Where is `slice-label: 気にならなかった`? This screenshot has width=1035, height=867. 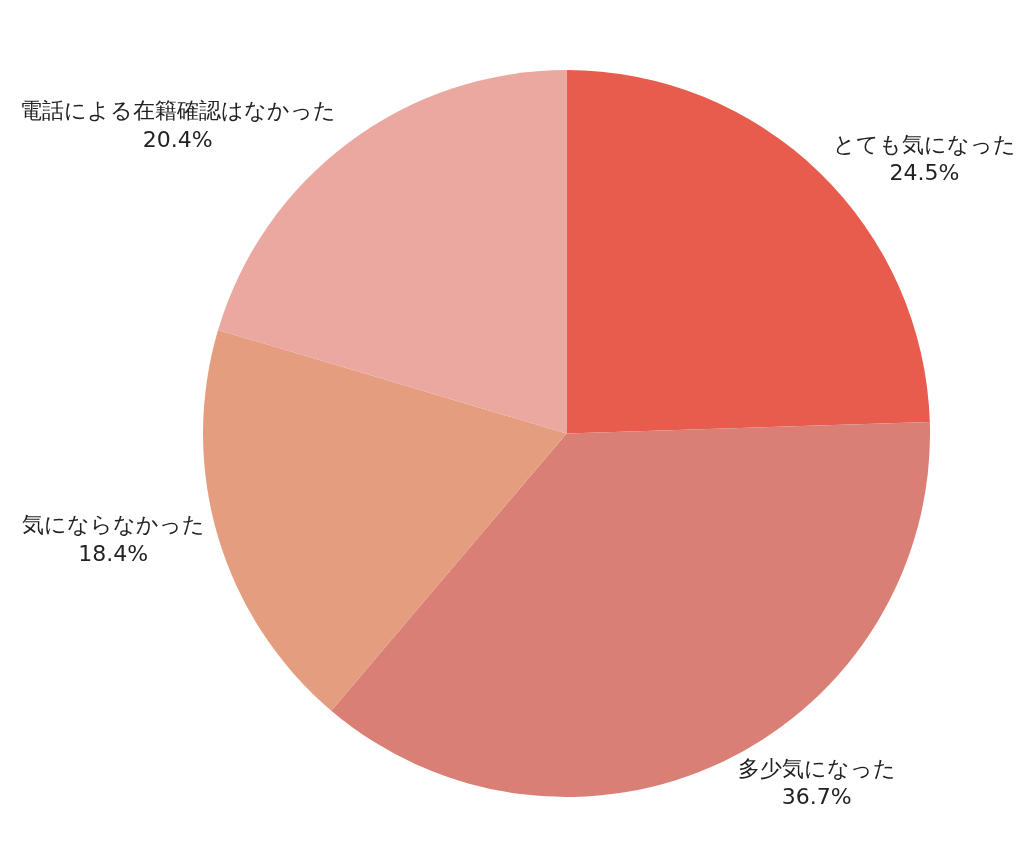
slice-label: 気にならなかった is located at coordinates (113, 525).